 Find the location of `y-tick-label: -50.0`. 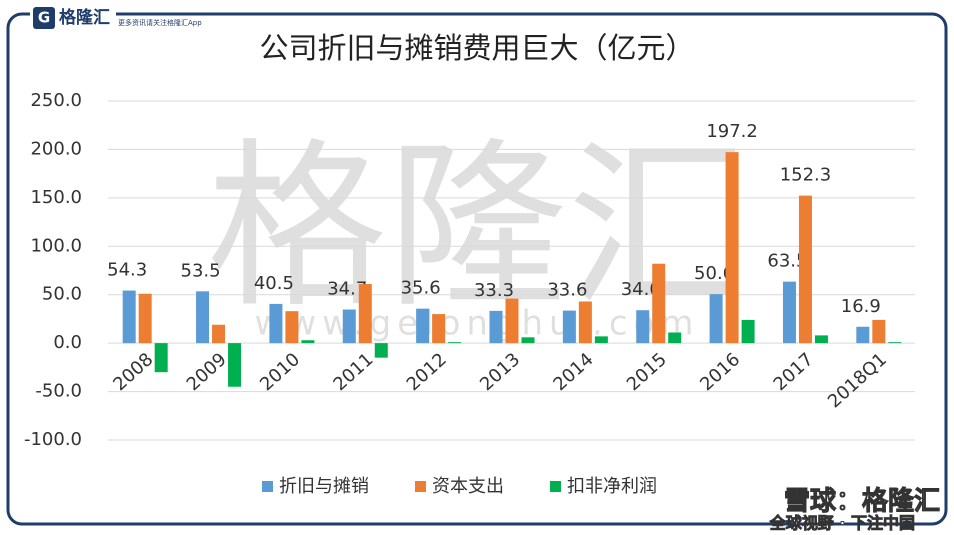

y-tick-label: -50.0 is located at coordinates (58, 391).